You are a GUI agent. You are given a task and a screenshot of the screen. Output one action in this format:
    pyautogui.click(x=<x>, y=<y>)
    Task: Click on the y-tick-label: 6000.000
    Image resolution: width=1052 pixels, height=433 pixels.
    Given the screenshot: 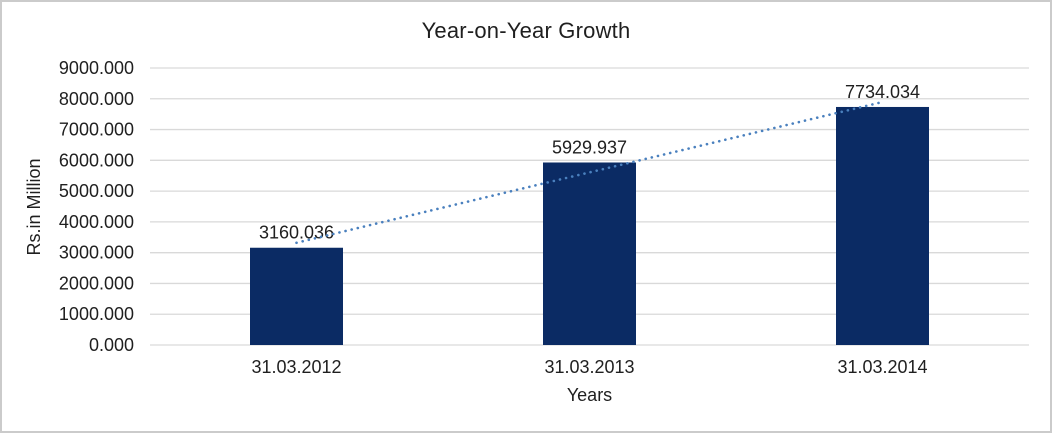 What is the action you would take?
    pyautogui.click(x=96, y=160)
    